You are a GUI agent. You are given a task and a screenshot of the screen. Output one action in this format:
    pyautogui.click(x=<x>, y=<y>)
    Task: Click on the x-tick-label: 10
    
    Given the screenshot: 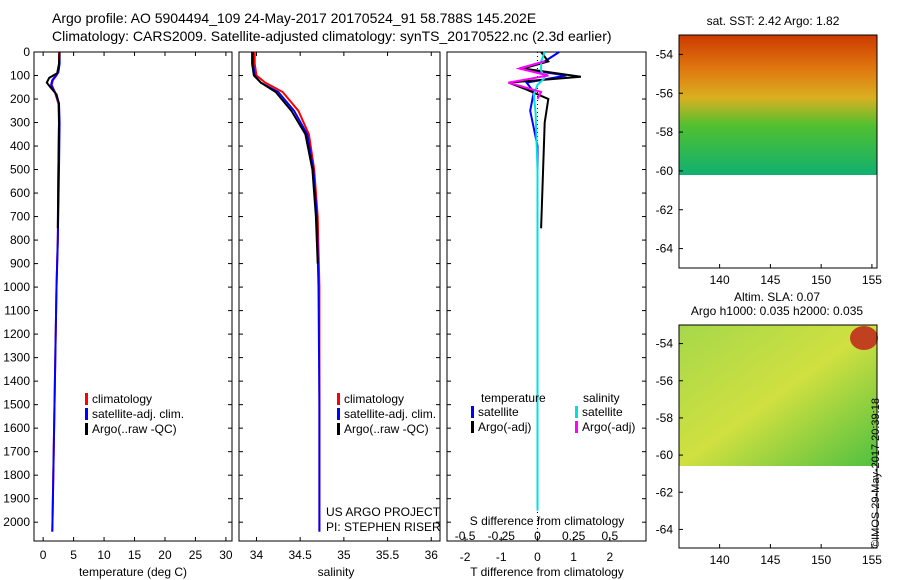 What is the action you would take?
    pyautogui.click(x=104, y=555)
    